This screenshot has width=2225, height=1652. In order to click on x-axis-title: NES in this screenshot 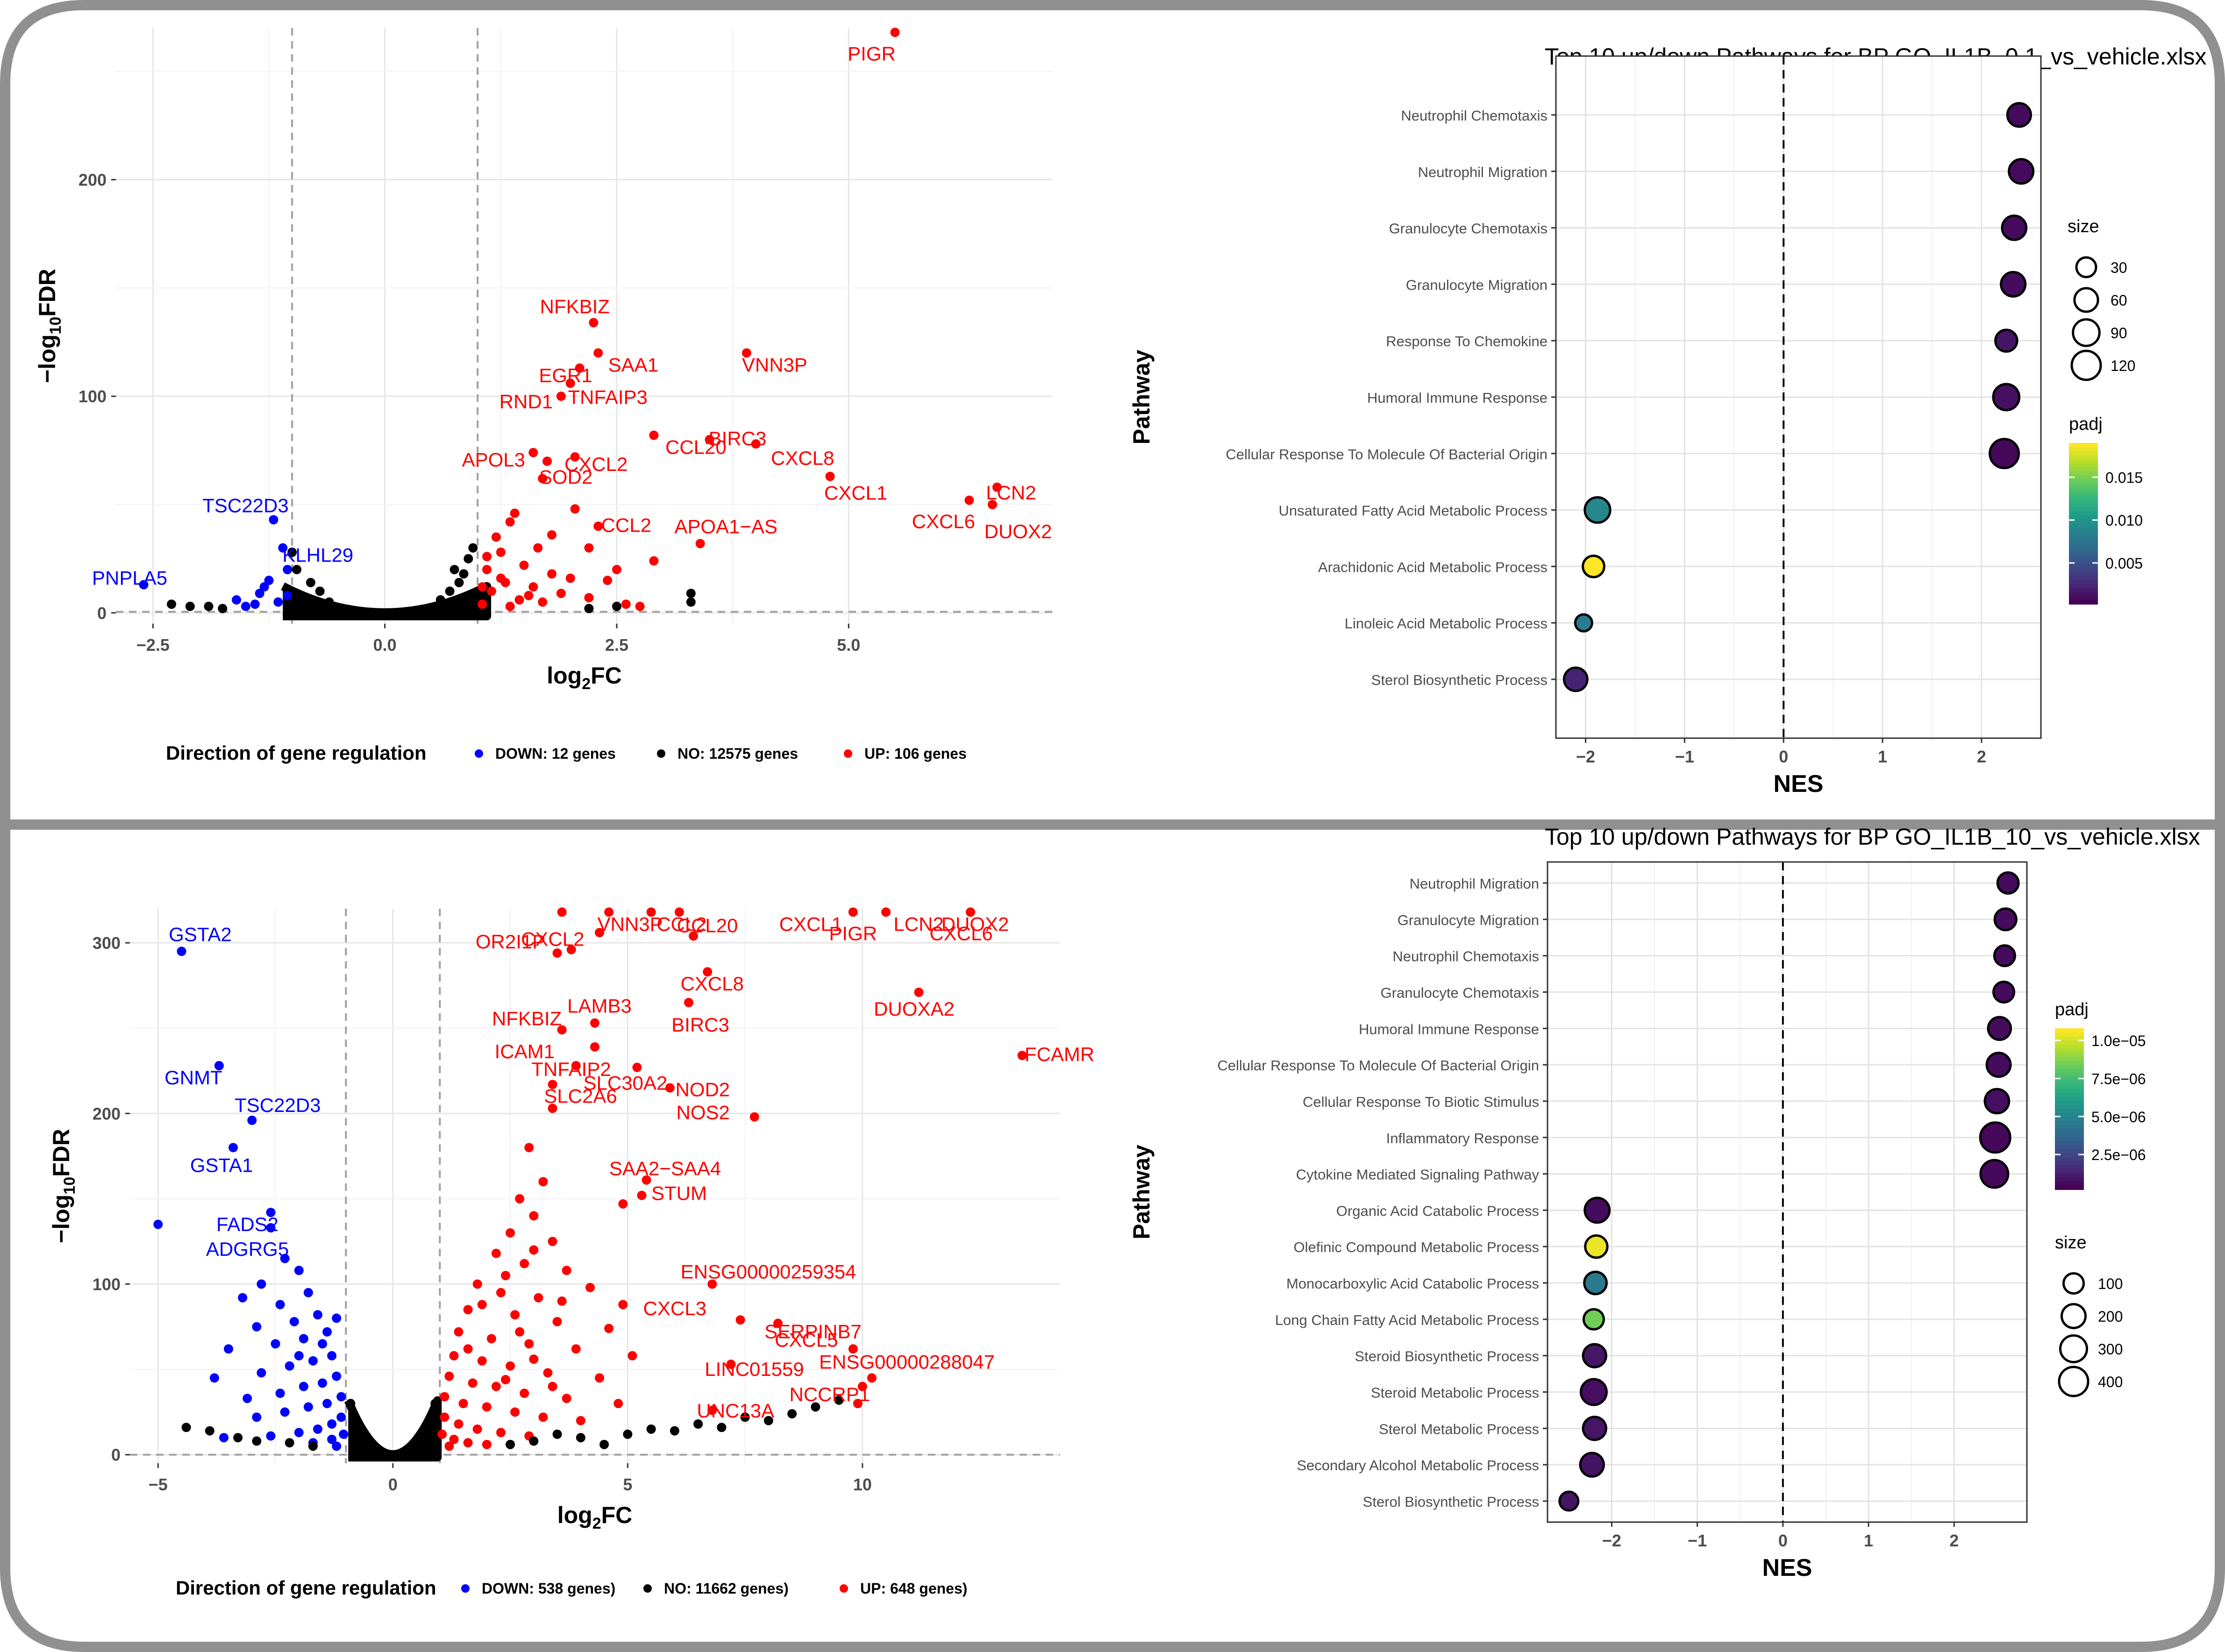, I will do `click(1787, 1567)`.